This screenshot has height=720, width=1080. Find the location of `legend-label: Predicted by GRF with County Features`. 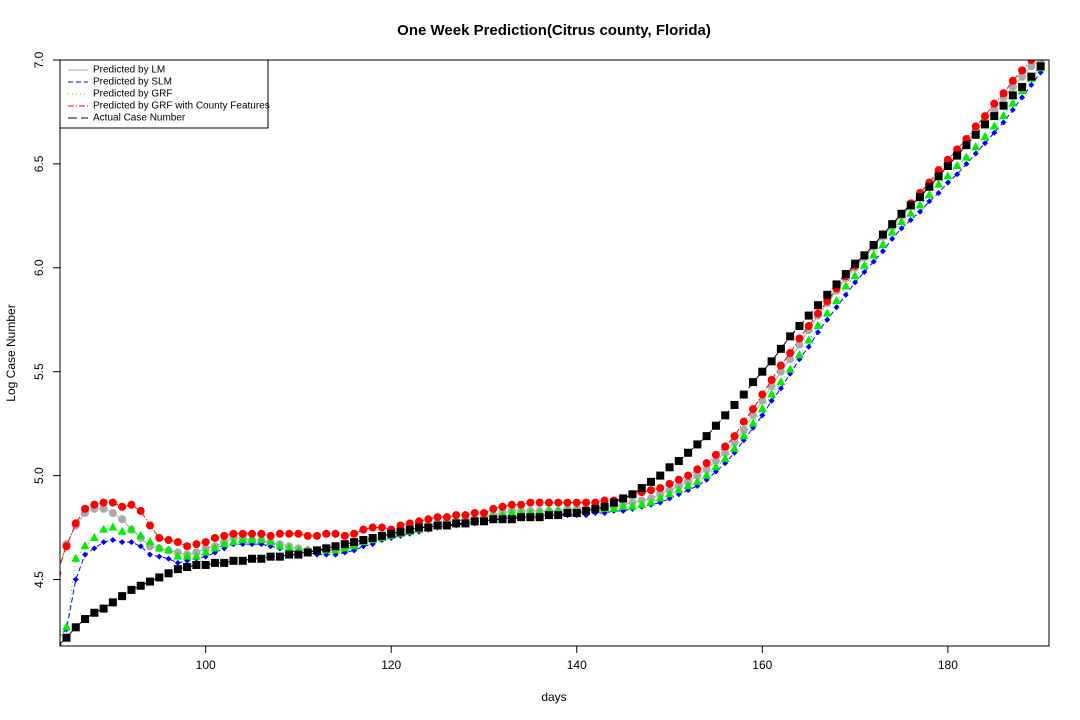

legend-label: Predicted by GRF with County Features is located at coordinates (181, 106).